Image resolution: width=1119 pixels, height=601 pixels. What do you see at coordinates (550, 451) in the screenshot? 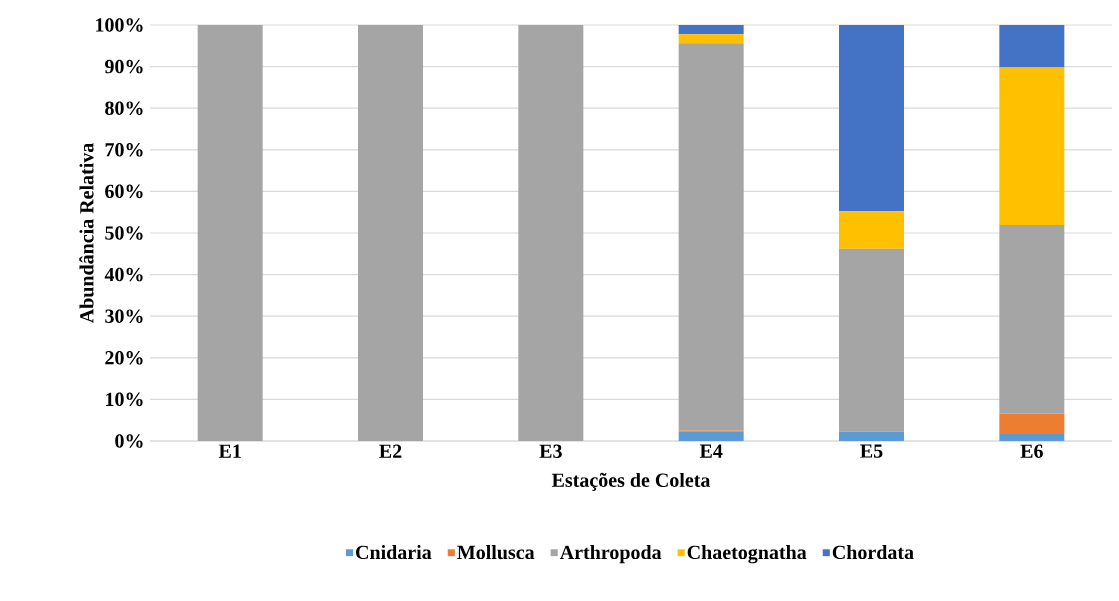
I see `x-tick-label: E3` at bounding box center [550, 451].